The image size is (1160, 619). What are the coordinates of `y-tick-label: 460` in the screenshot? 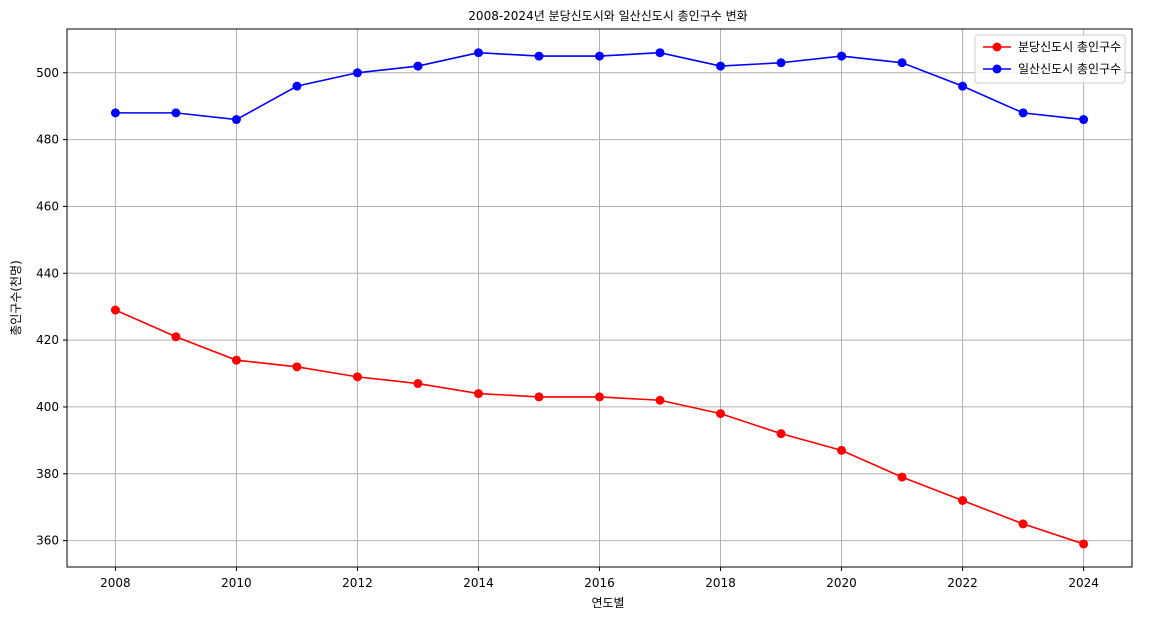 It's located at (47, 206).